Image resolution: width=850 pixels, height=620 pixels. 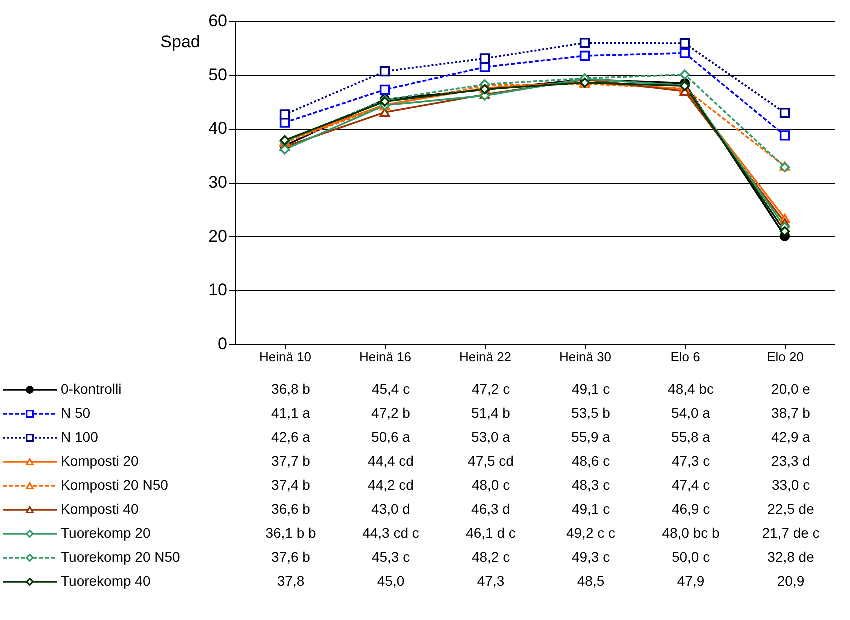 What do you see at coordinates (391, 557) in the screenshot?
I see `data-label: 45,3 c` at bounding box center [391, 557].